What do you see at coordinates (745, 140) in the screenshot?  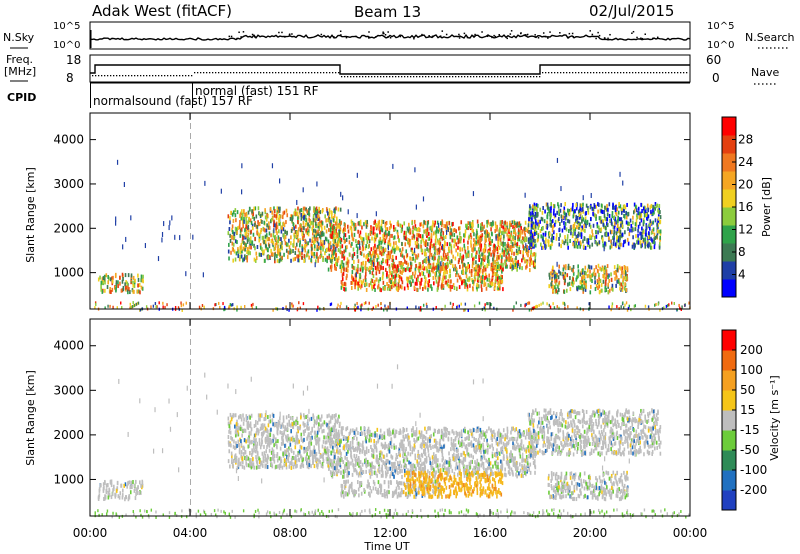 I see `colorbar-tick-label: 28` at bounding box center [745, 140].